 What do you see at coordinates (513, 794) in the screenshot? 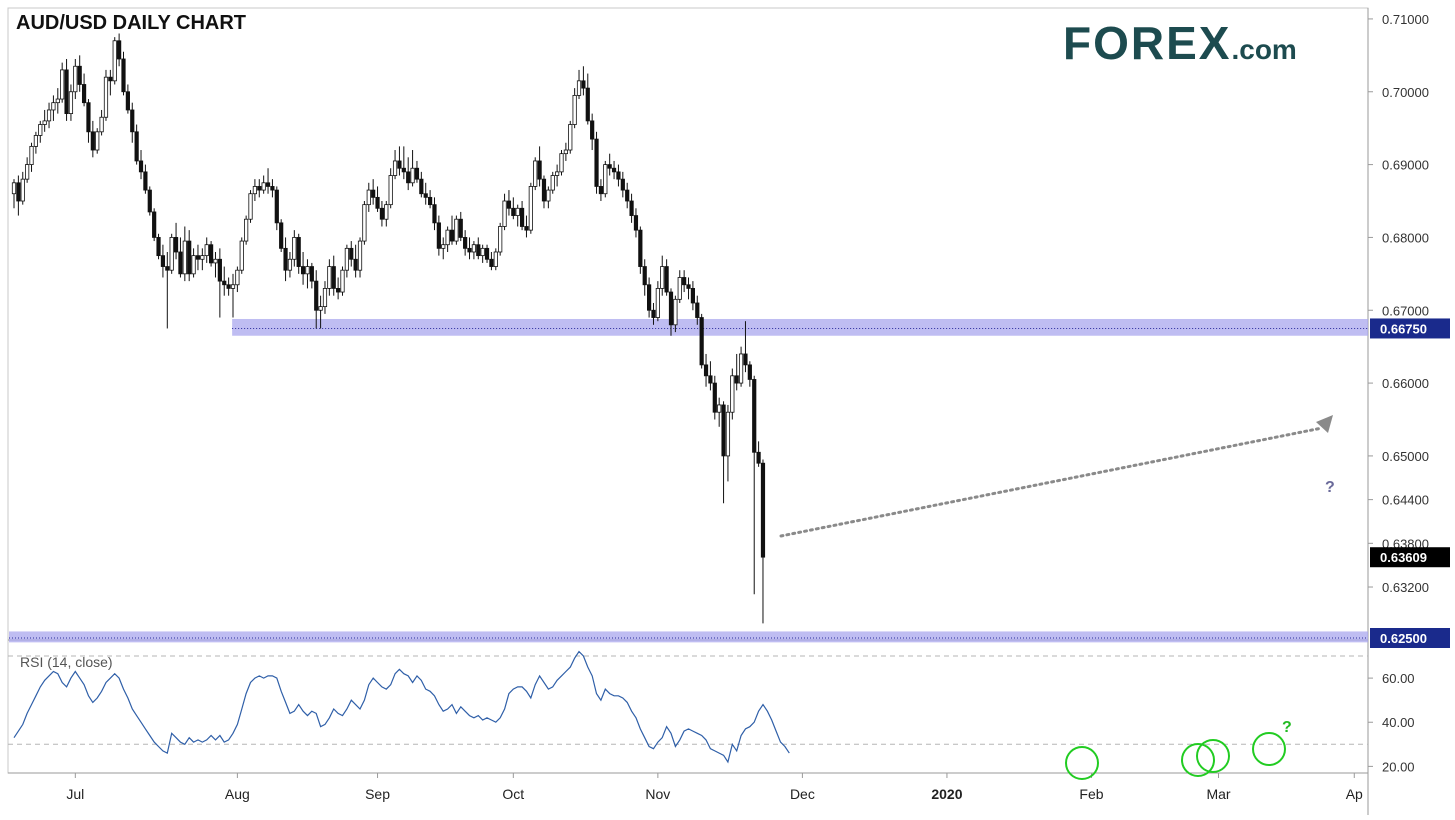
I see `time-tick-label: Oct` at bounding box center [513, 794].